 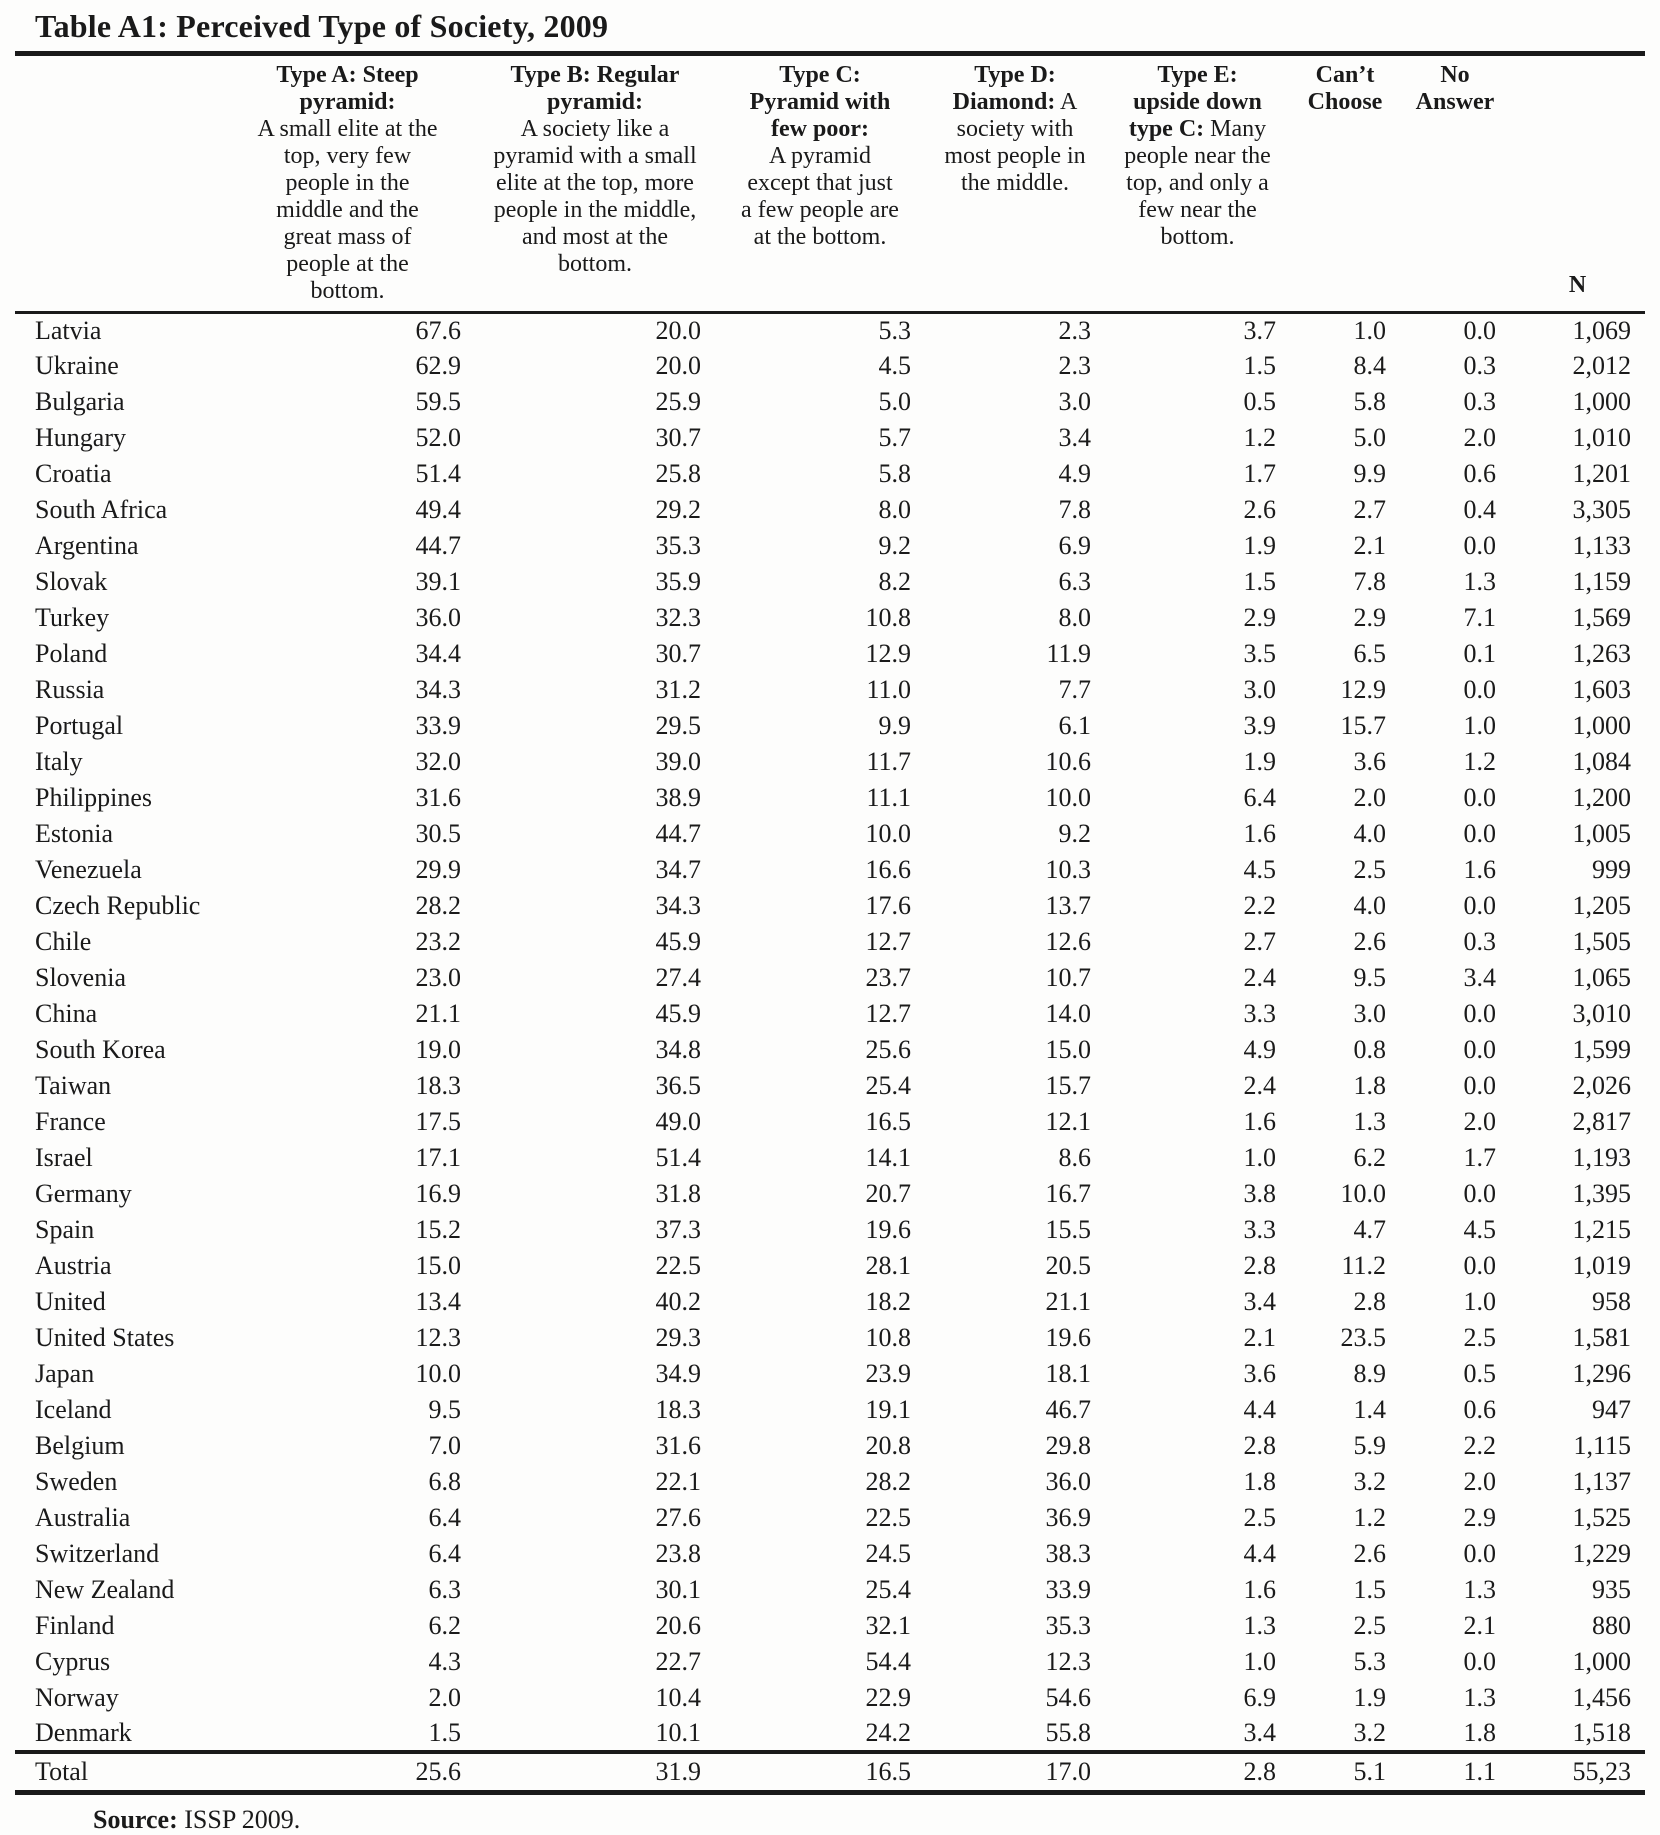 I want to click on value-cell: 31.2, so click(x=678, y=690).